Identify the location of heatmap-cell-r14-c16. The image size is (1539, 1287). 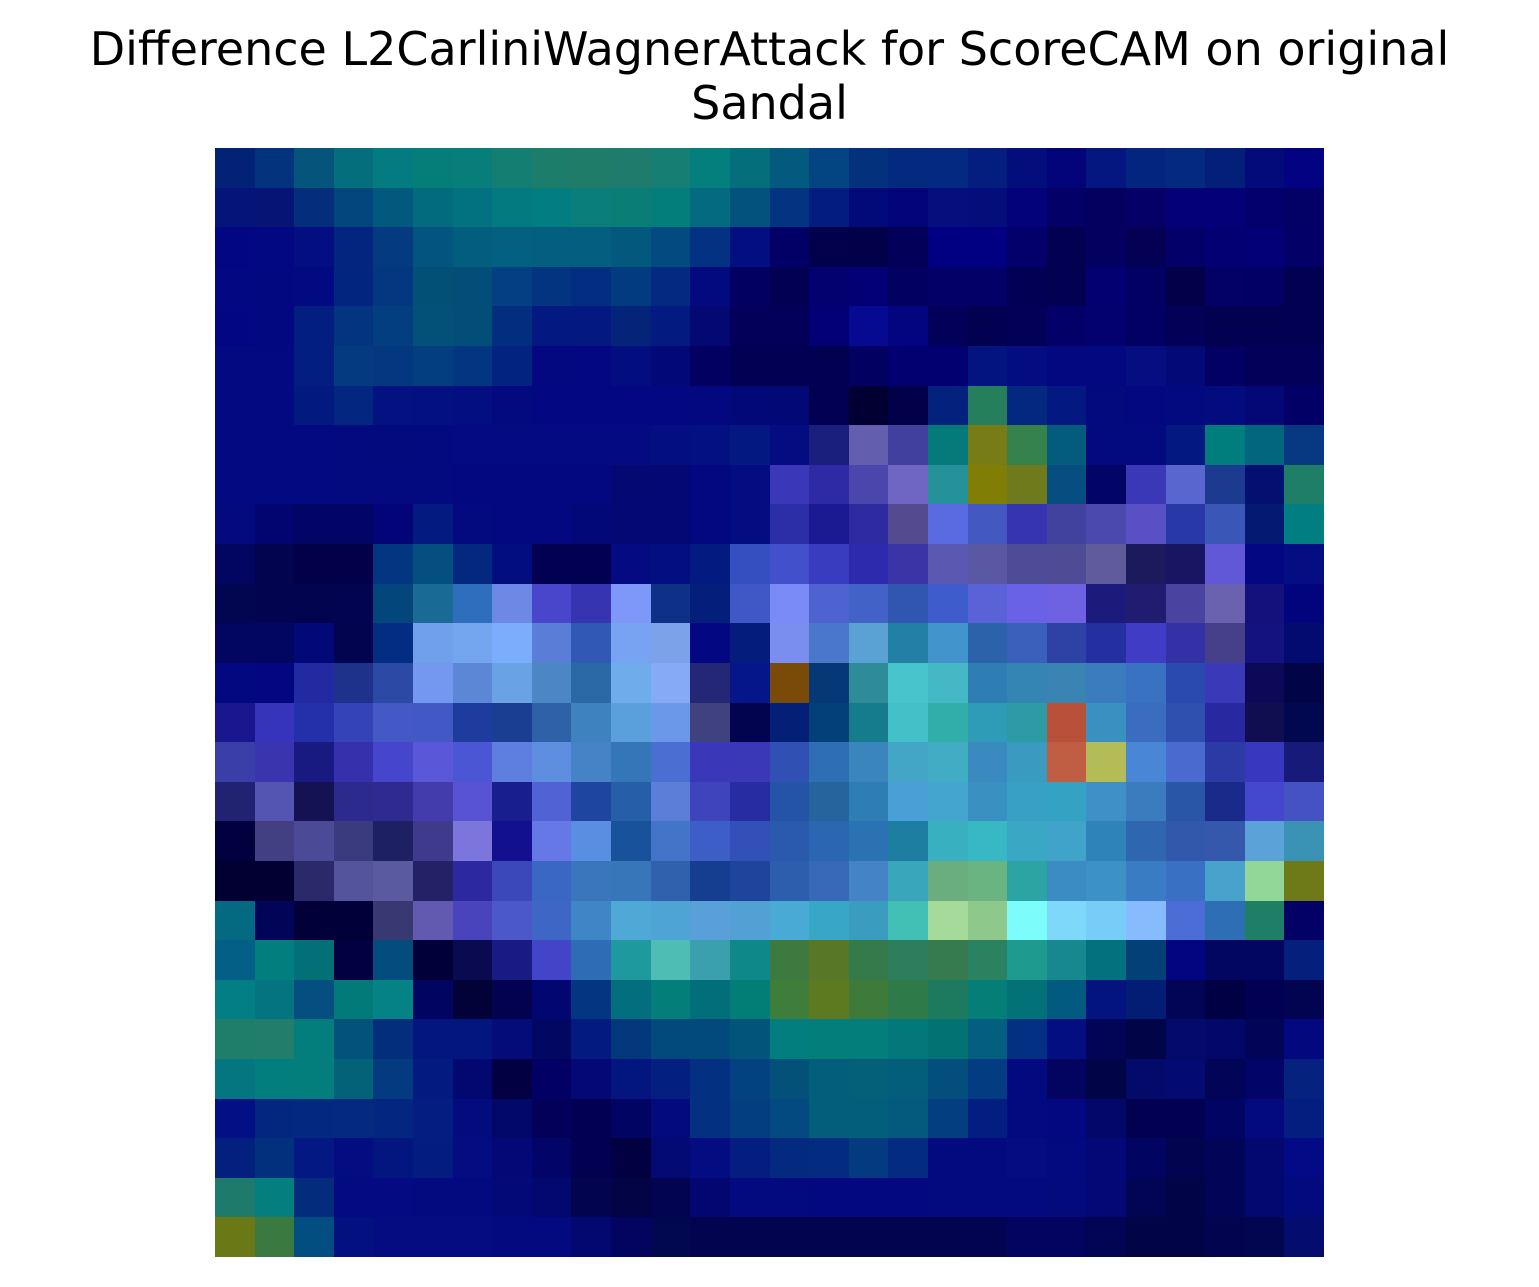
(869, 723).